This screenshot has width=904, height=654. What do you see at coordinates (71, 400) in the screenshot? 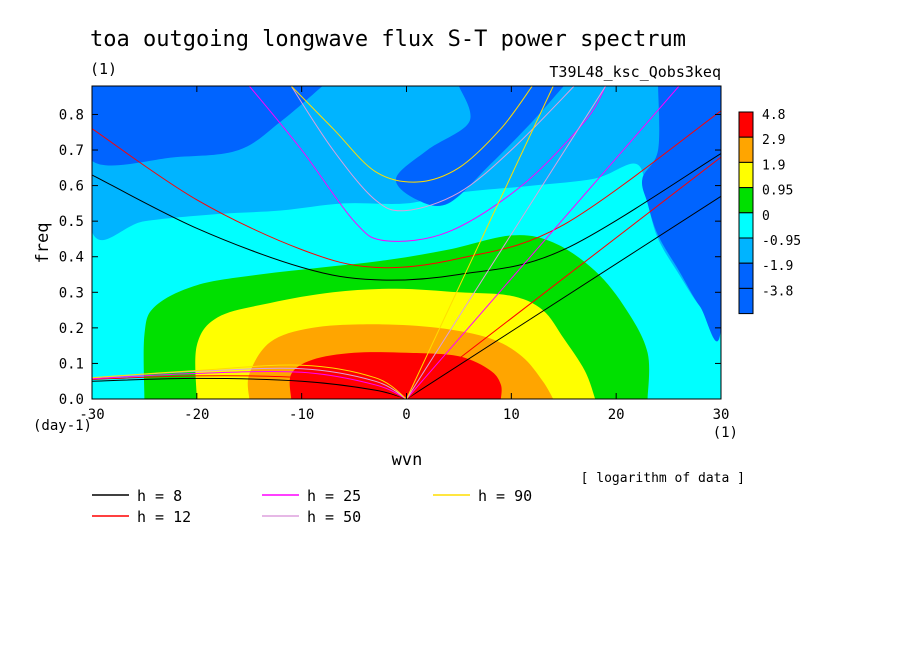
I see `y-tick-label: 0.0` at bounding box center [71, 400].